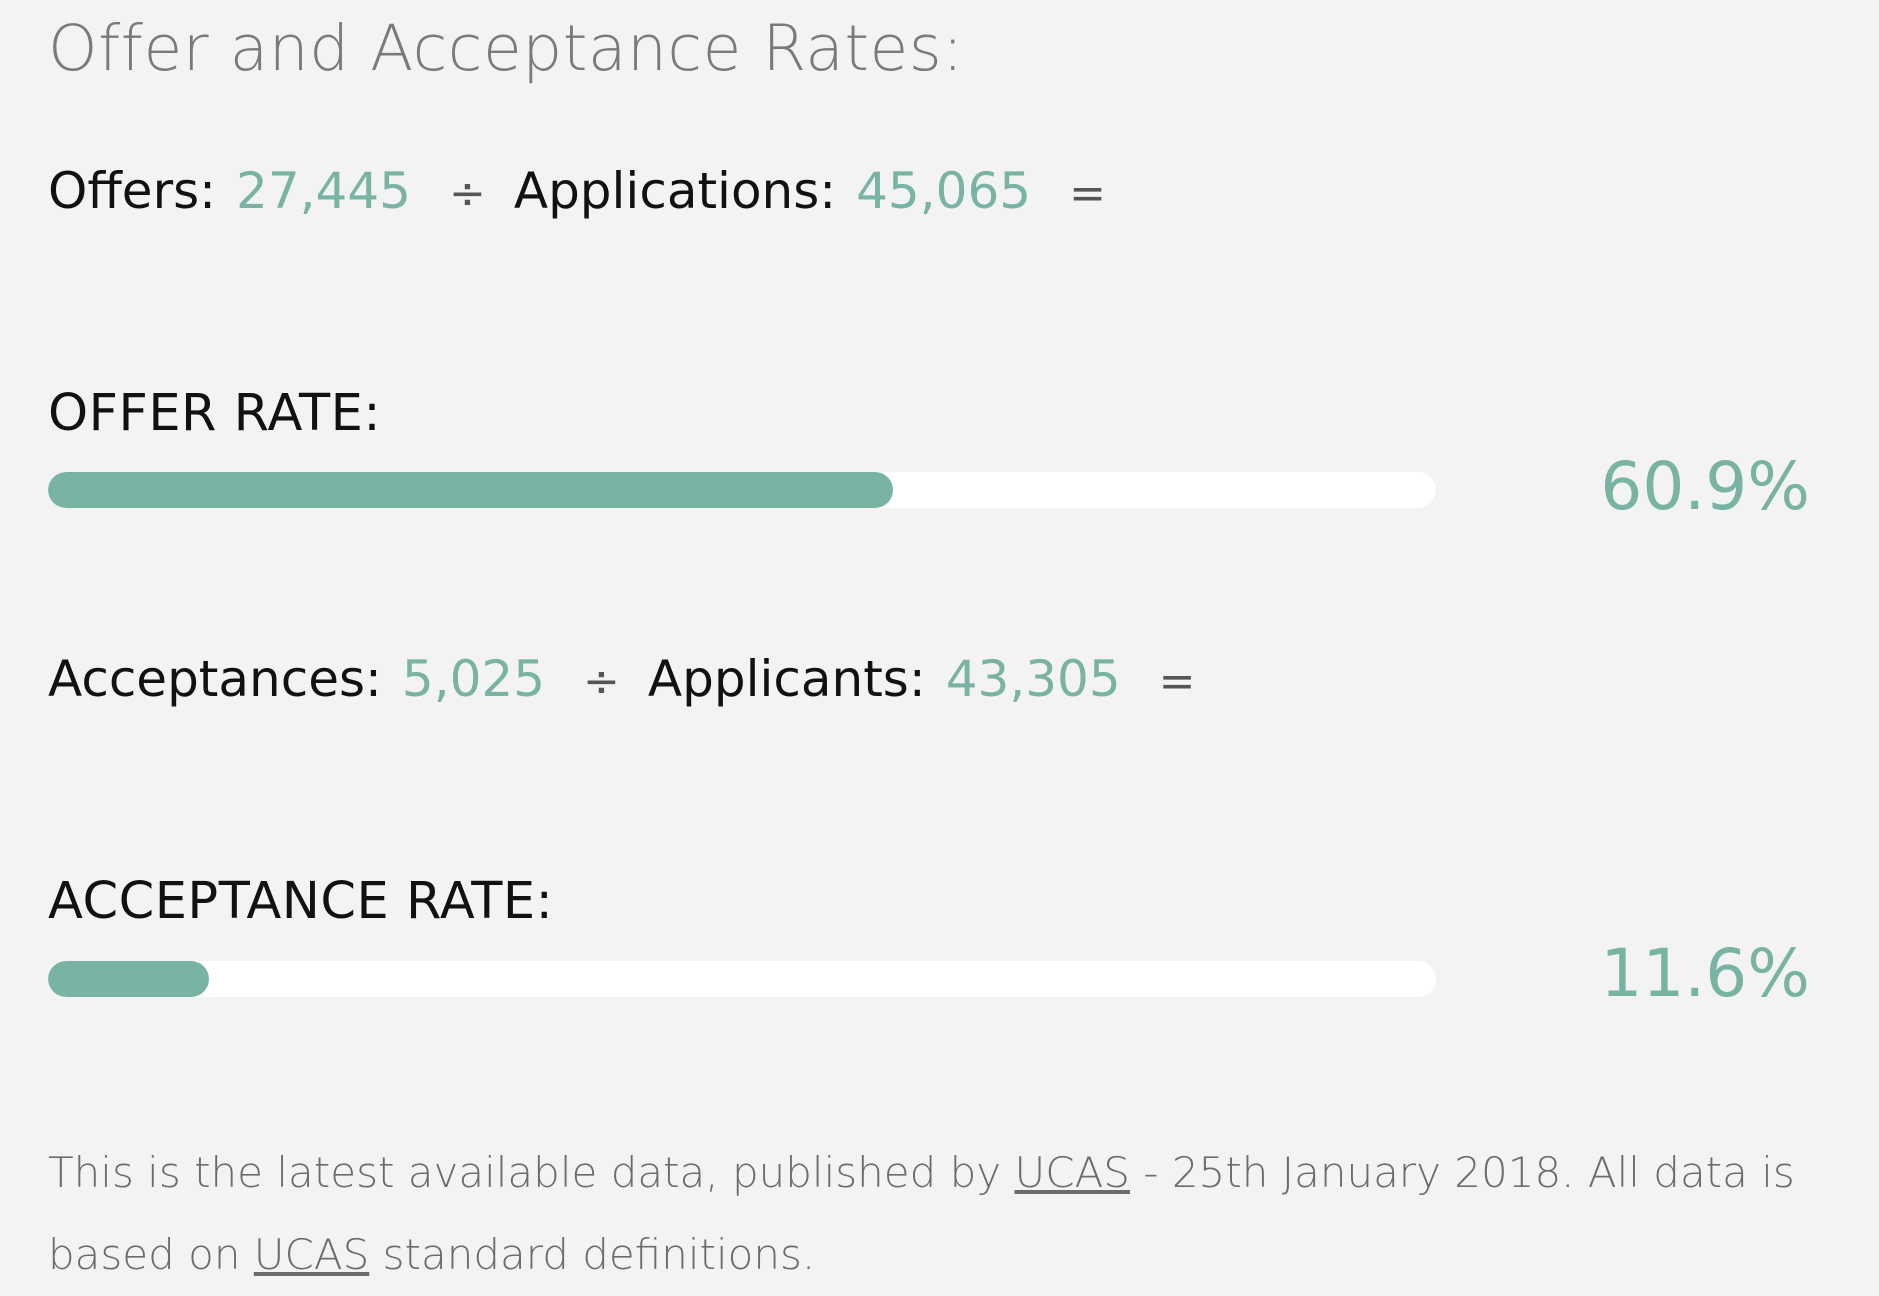  I want to click on acceptance-rate-value: 11.6%, so click(1705, 973).